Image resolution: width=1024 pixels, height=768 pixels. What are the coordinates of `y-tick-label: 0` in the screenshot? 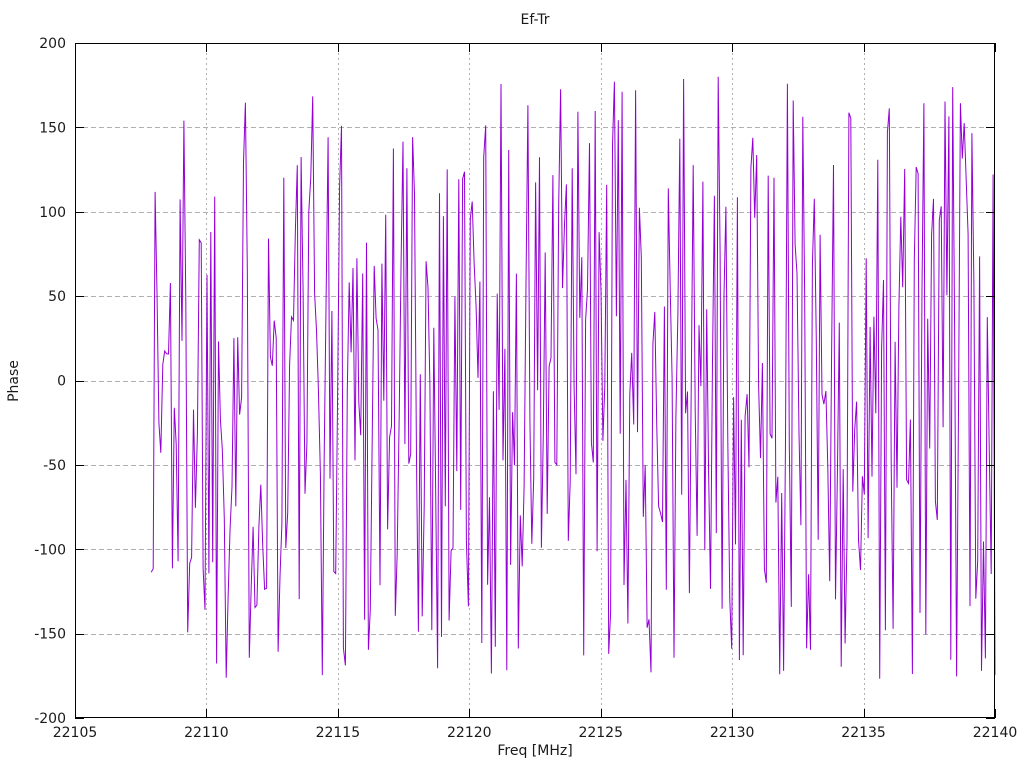 It's located at (61, 382).